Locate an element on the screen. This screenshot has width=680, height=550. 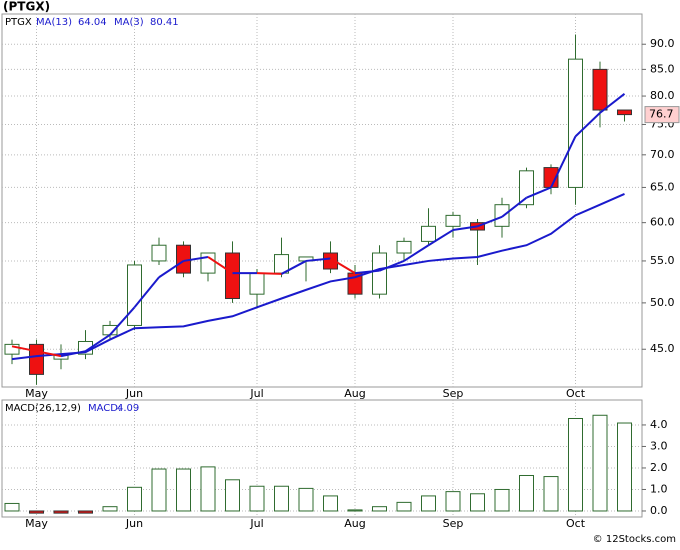
y-tick-label: 90.0 is located at coordinates (662, 43).